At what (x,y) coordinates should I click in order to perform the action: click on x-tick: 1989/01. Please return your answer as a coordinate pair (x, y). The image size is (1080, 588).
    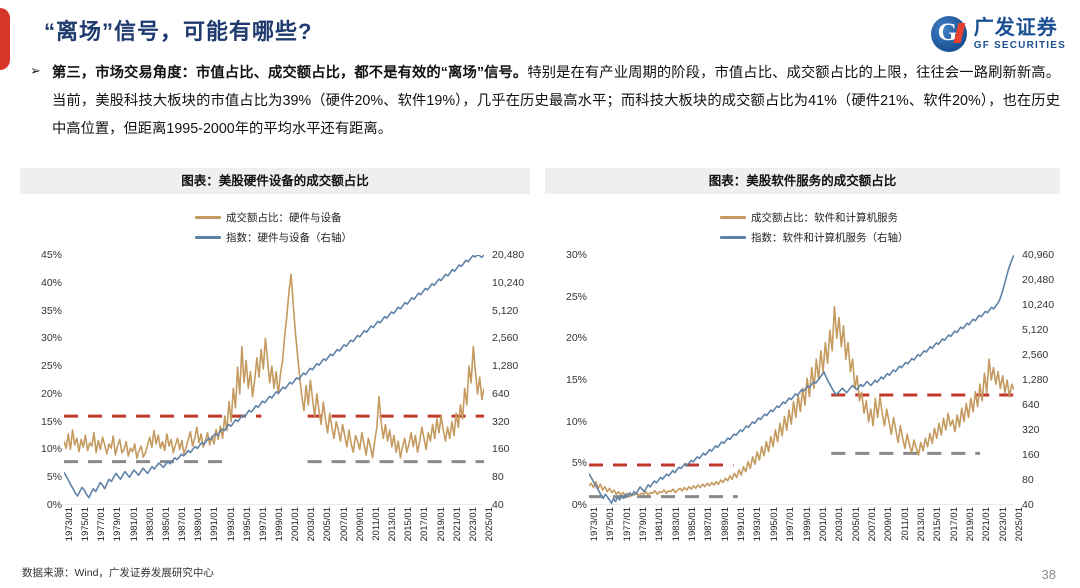
    Looking at the image, I should click on (199, 524).